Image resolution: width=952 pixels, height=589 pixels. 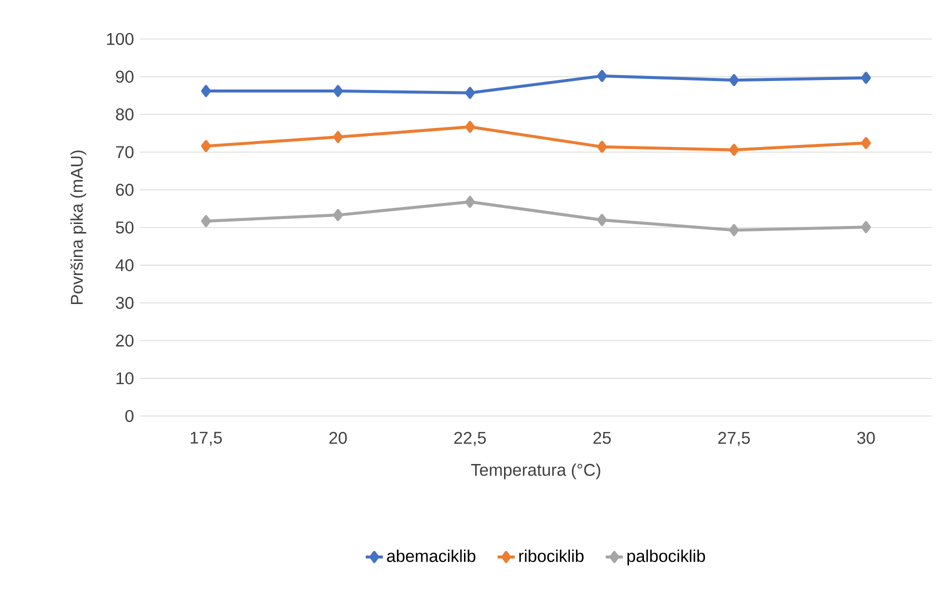 What do you see at coordinates (120, 39) in the screenshot?
I see `y-tick-label: 100` at bounding box center [120, 39].